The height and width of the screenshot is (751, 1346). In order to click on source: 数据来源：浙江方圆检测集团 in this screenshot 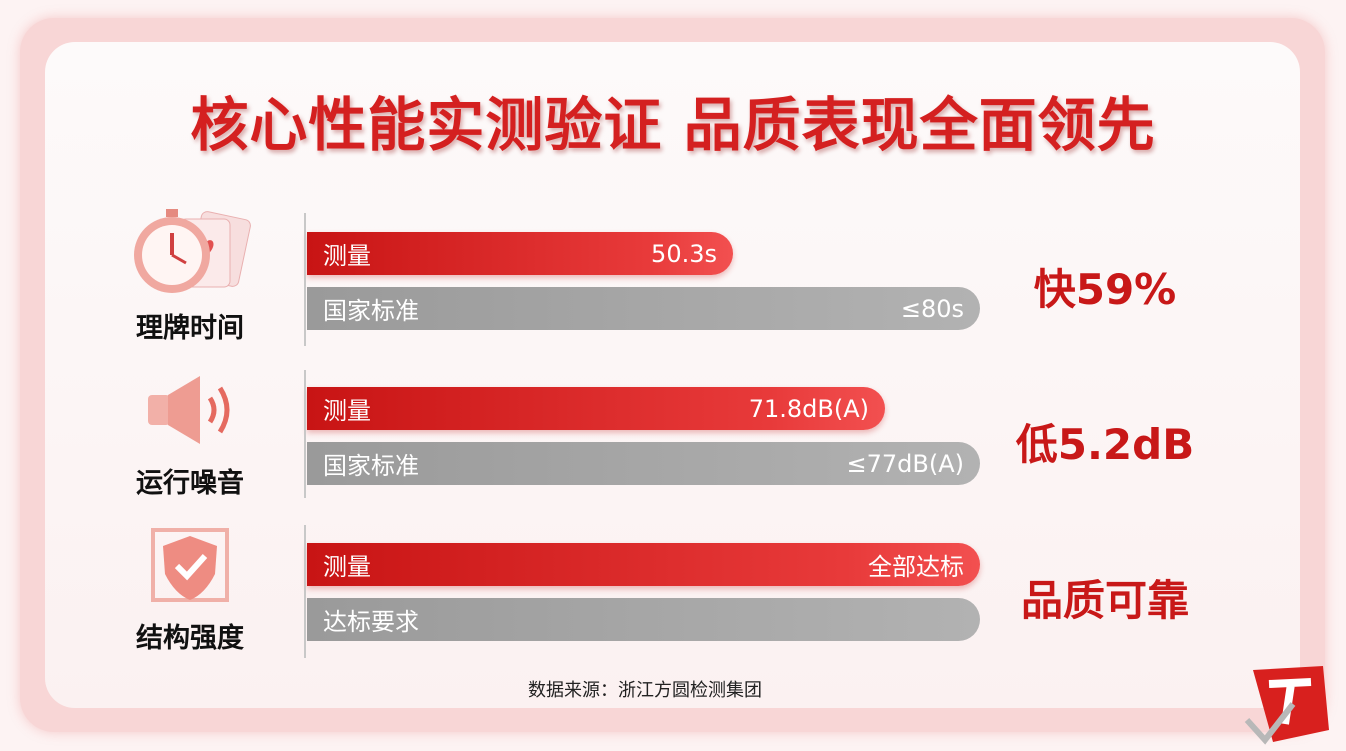, I will do `click(645, 690)`.